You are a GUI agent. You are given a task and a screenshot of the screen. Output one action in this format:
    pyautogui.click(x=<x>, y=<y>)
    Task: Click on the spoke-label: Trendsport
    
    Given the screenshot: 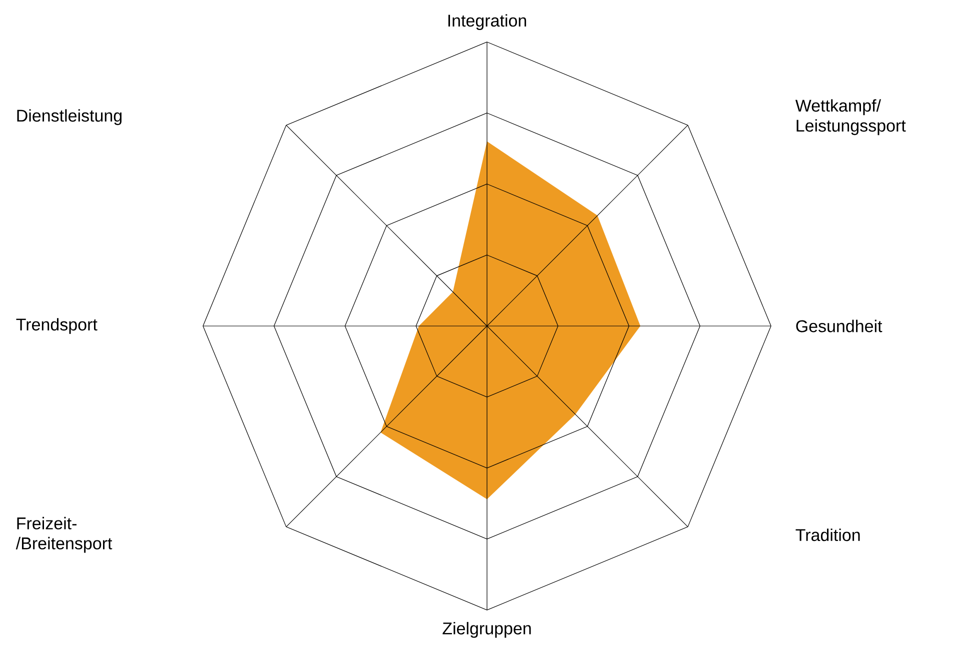 What is the action you would take?
    pyautogui.click(x=57, y=326)
    